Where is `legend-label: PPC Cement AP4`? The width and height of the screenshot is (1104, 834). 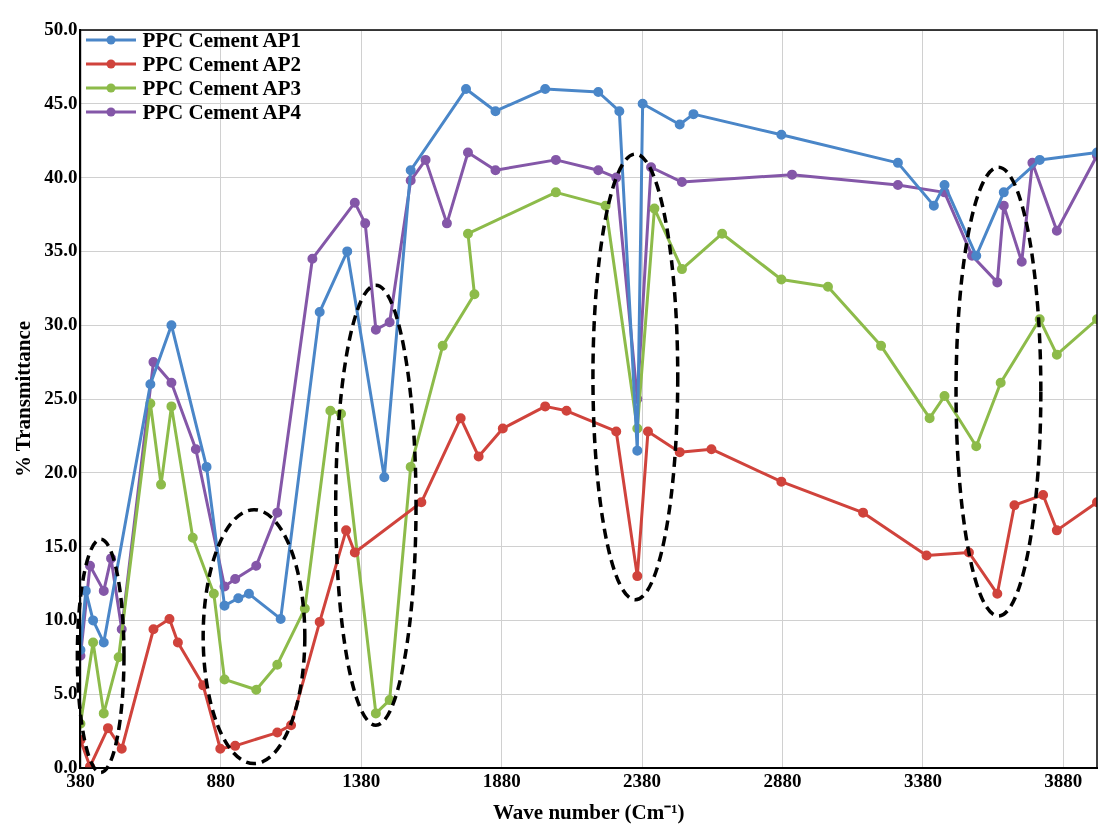 legend-label: PPC Cement AP4 is located at coordinates (222, 112).